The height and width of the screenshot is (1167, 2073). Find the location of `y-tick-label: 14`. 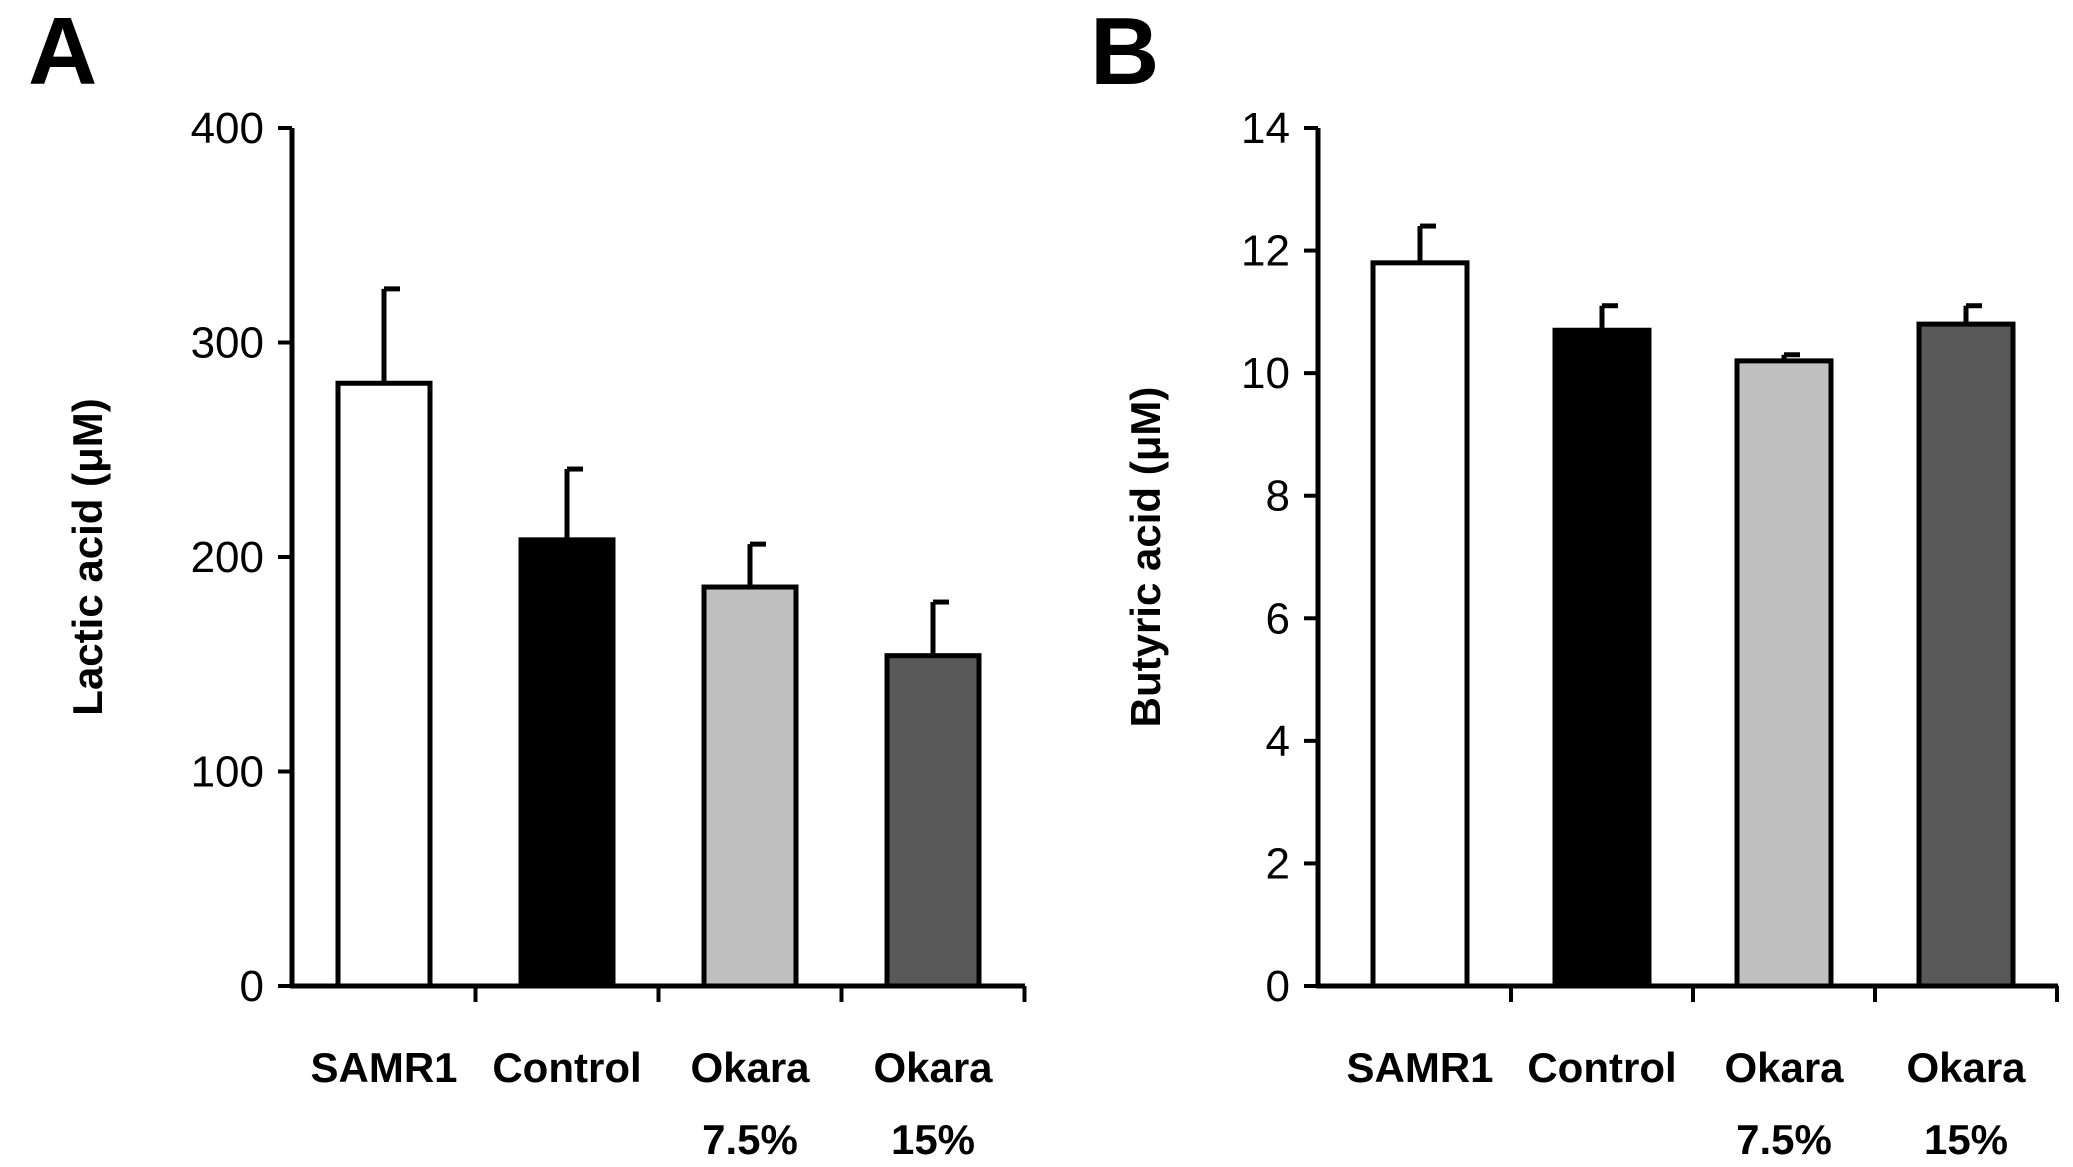

y-tick-label: 14 is located at coordinates (1265, 128).